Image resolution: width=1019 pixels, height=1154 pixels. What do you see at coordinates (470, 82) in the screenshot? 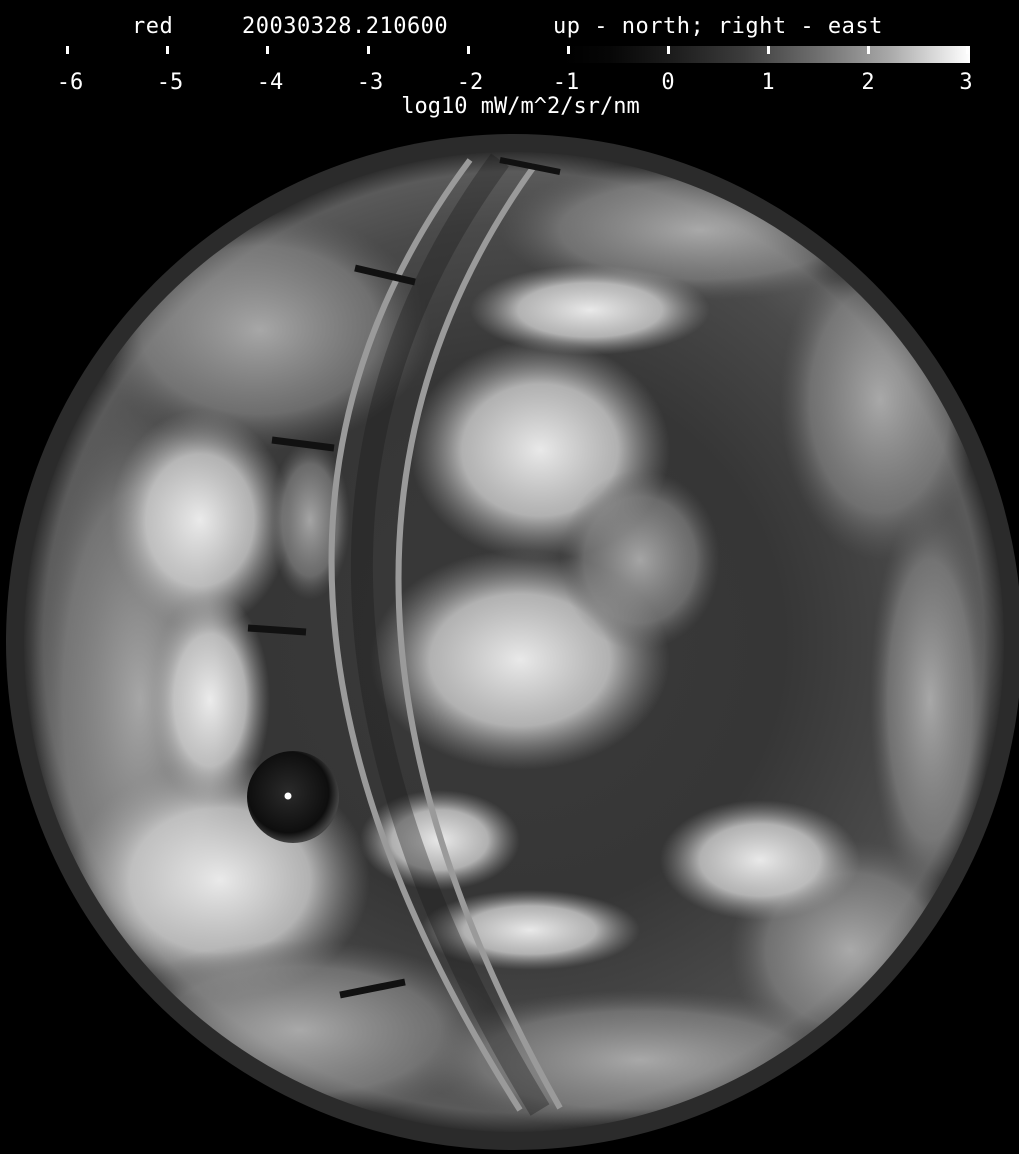
I see `tick-label: -2` at bounding box center [470, 82].